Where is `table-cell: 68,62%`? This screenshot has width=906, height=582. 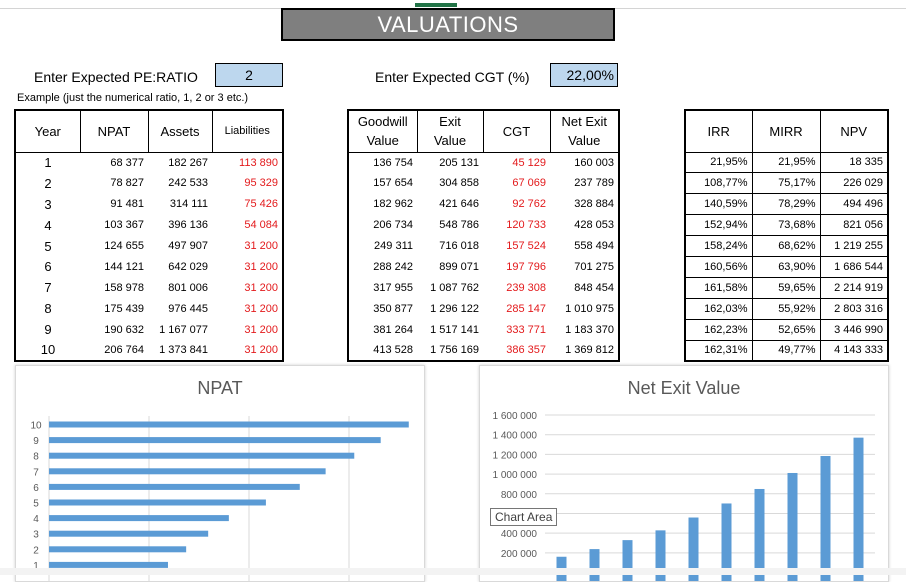 table-cell: 68,62% is located at coordinates (786, 246).